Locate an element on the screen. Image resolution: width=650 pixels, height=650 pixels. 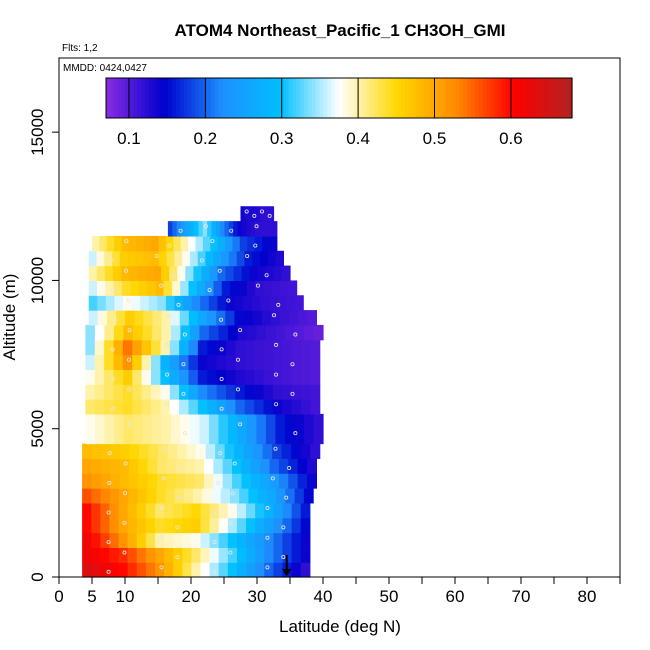
colorbar-frame is located at coordinates (339, 98).